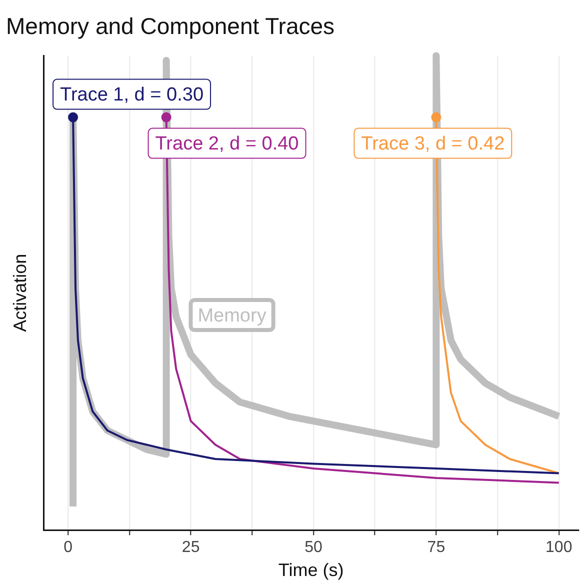 The height and width of the screenshot is (586, 584). Describe the element at coordinates (433, 144) in the screenshot. I see `series-label: Trace 3, d = 0.42` at that location.